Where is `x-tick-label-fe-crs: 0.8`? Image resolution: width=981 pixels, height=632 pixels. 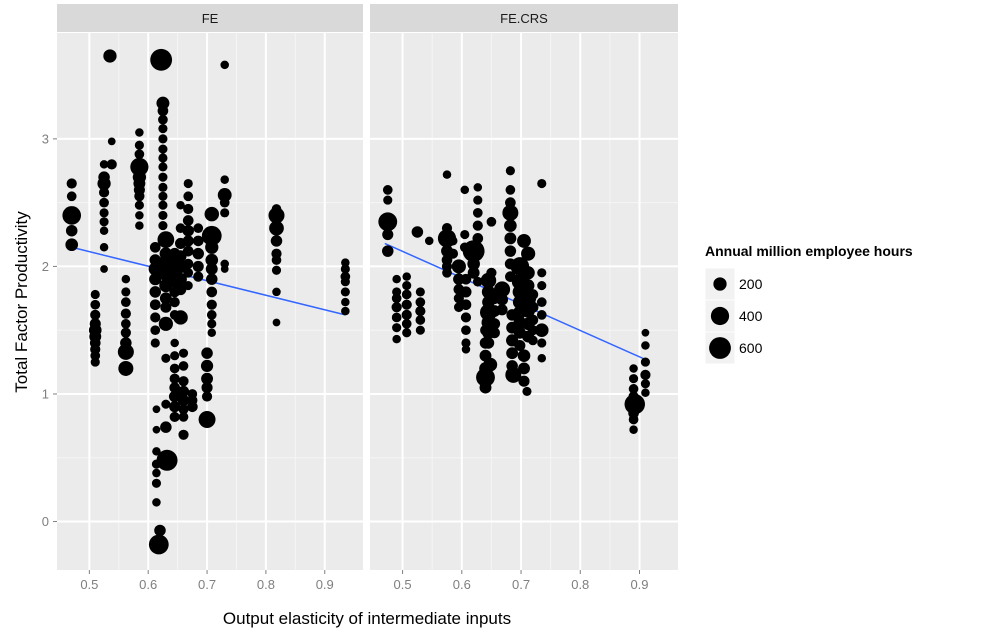 x-tick-label-fe-crs: 0.8 is located at coordinates (580, 584).